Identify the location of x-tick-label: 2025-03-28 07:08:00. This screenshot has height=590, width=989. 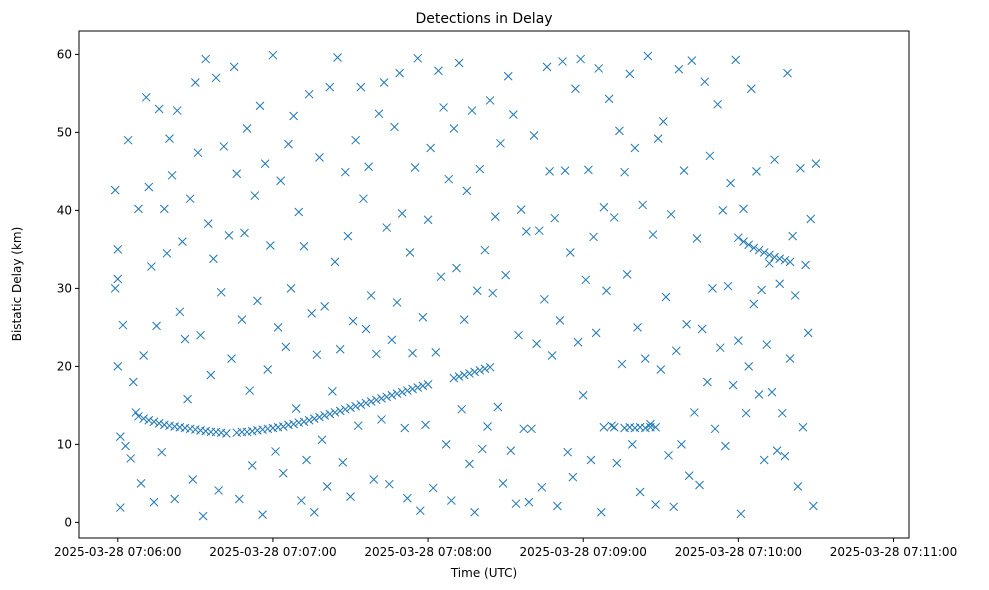
(427, 552).